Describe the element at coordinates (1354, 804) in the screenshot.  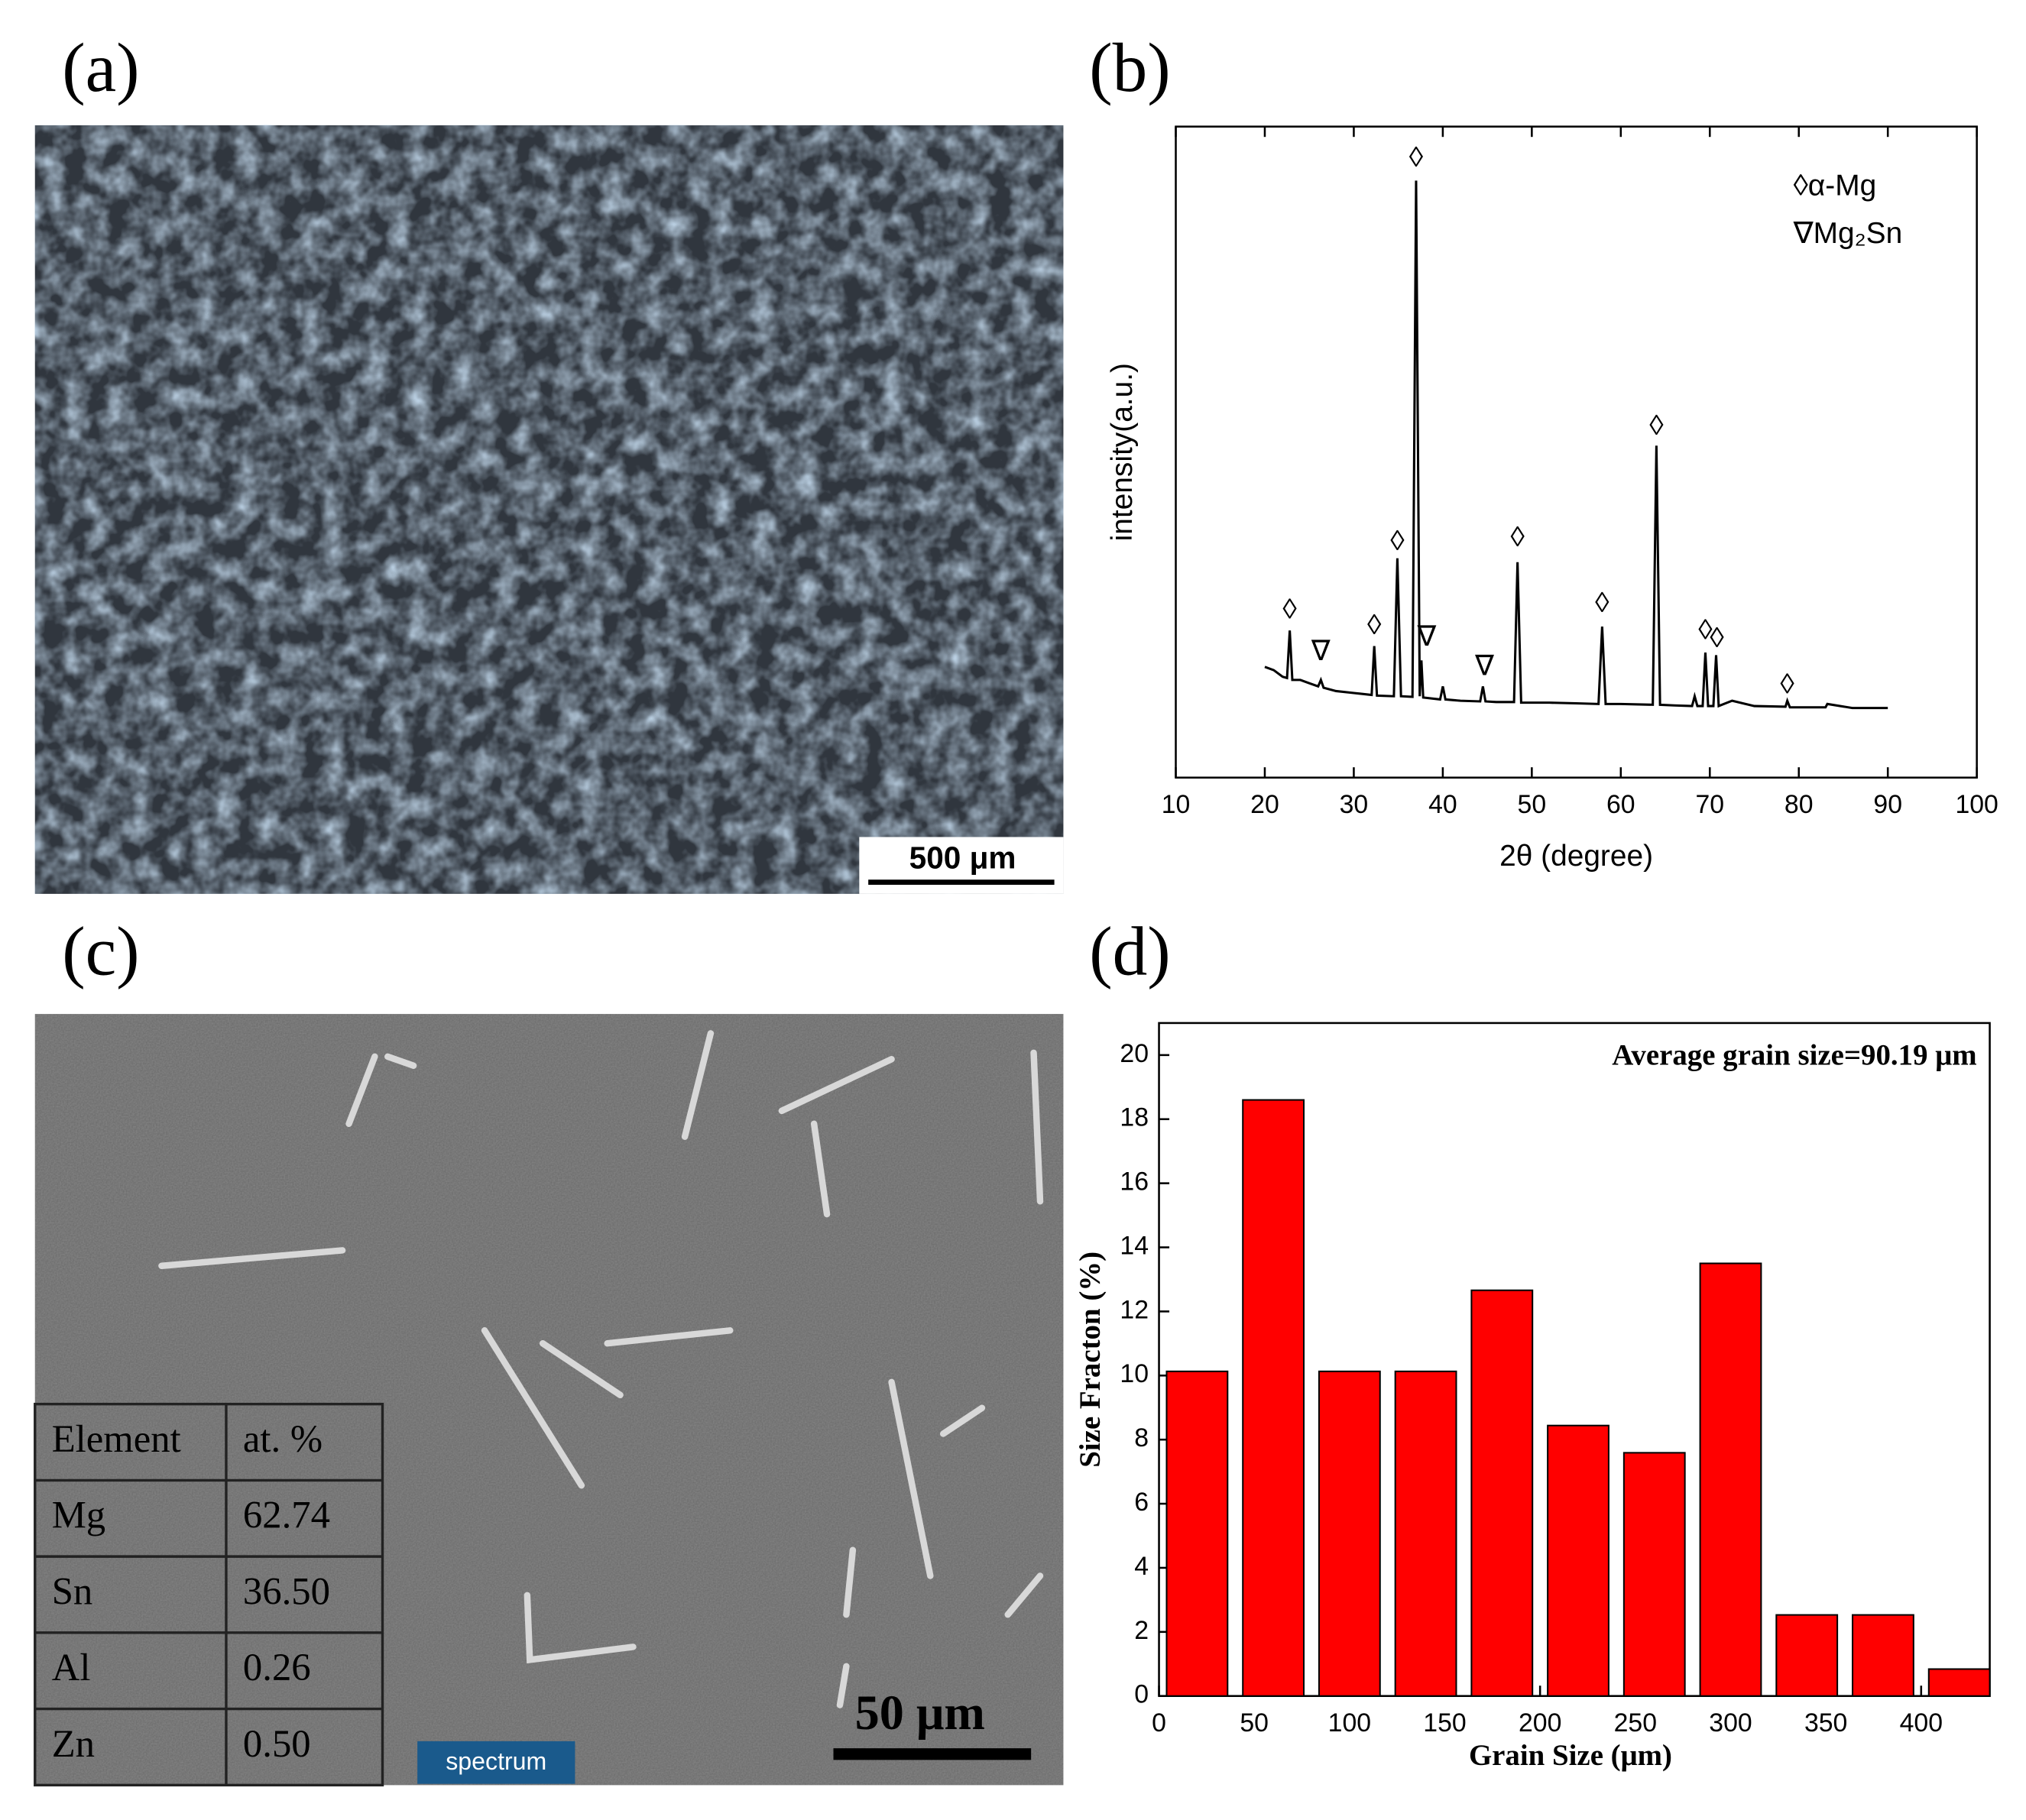
I see `x-tick-label: 30` at that location.